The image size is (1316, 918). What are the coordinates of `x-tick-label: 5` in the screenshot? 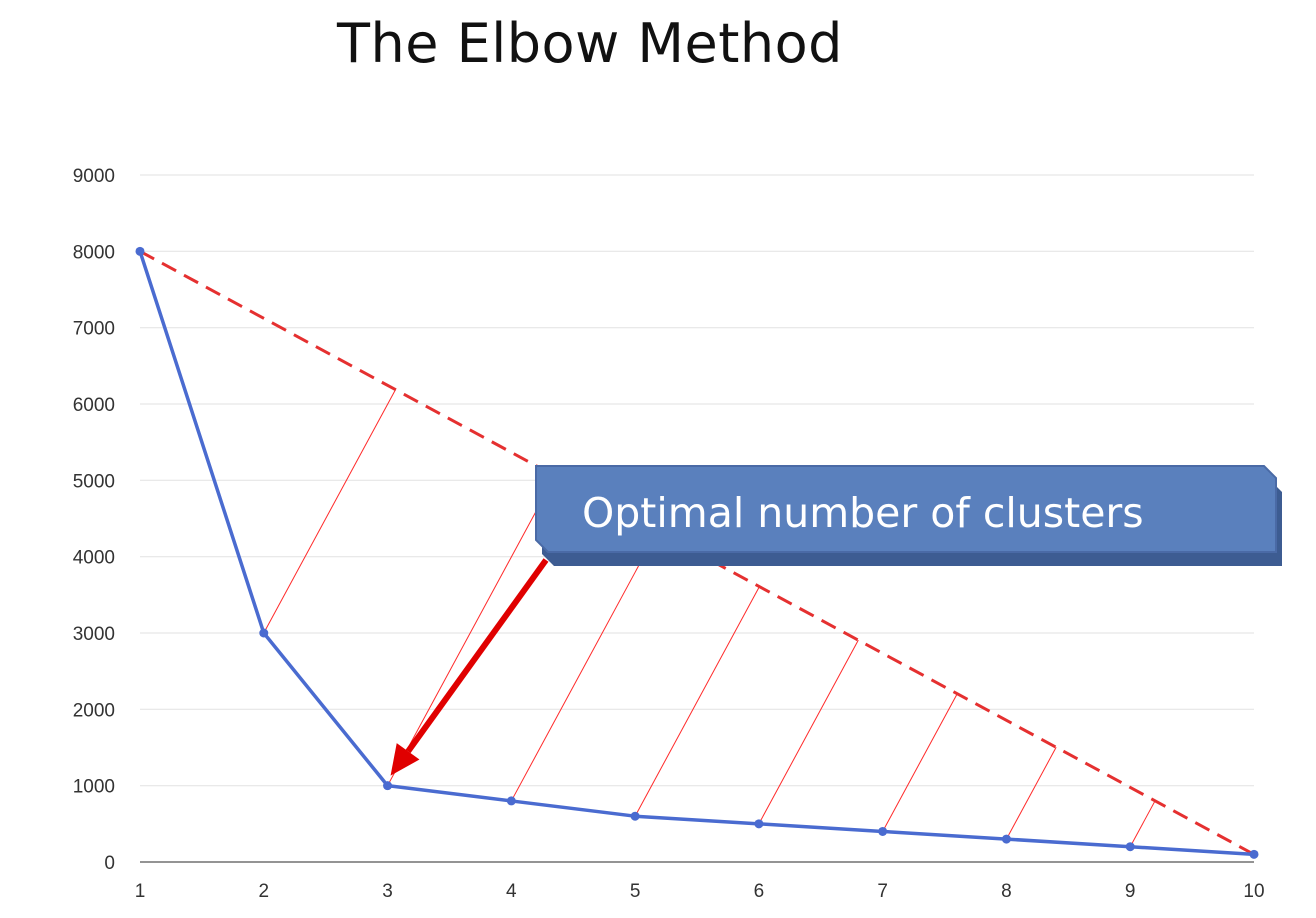 It's located at (635, 891).